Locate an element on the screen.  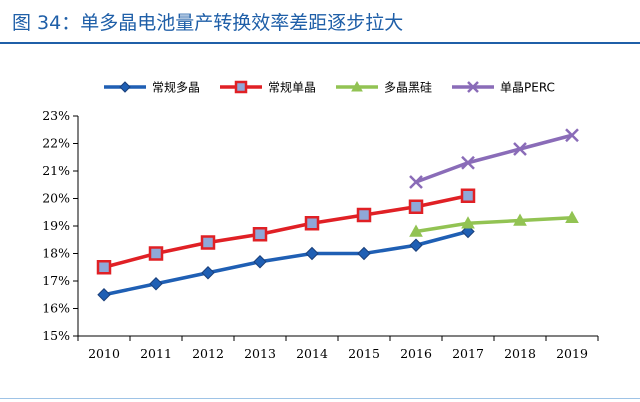
y-tick-label: 17% is located at coordinates (56, 280).